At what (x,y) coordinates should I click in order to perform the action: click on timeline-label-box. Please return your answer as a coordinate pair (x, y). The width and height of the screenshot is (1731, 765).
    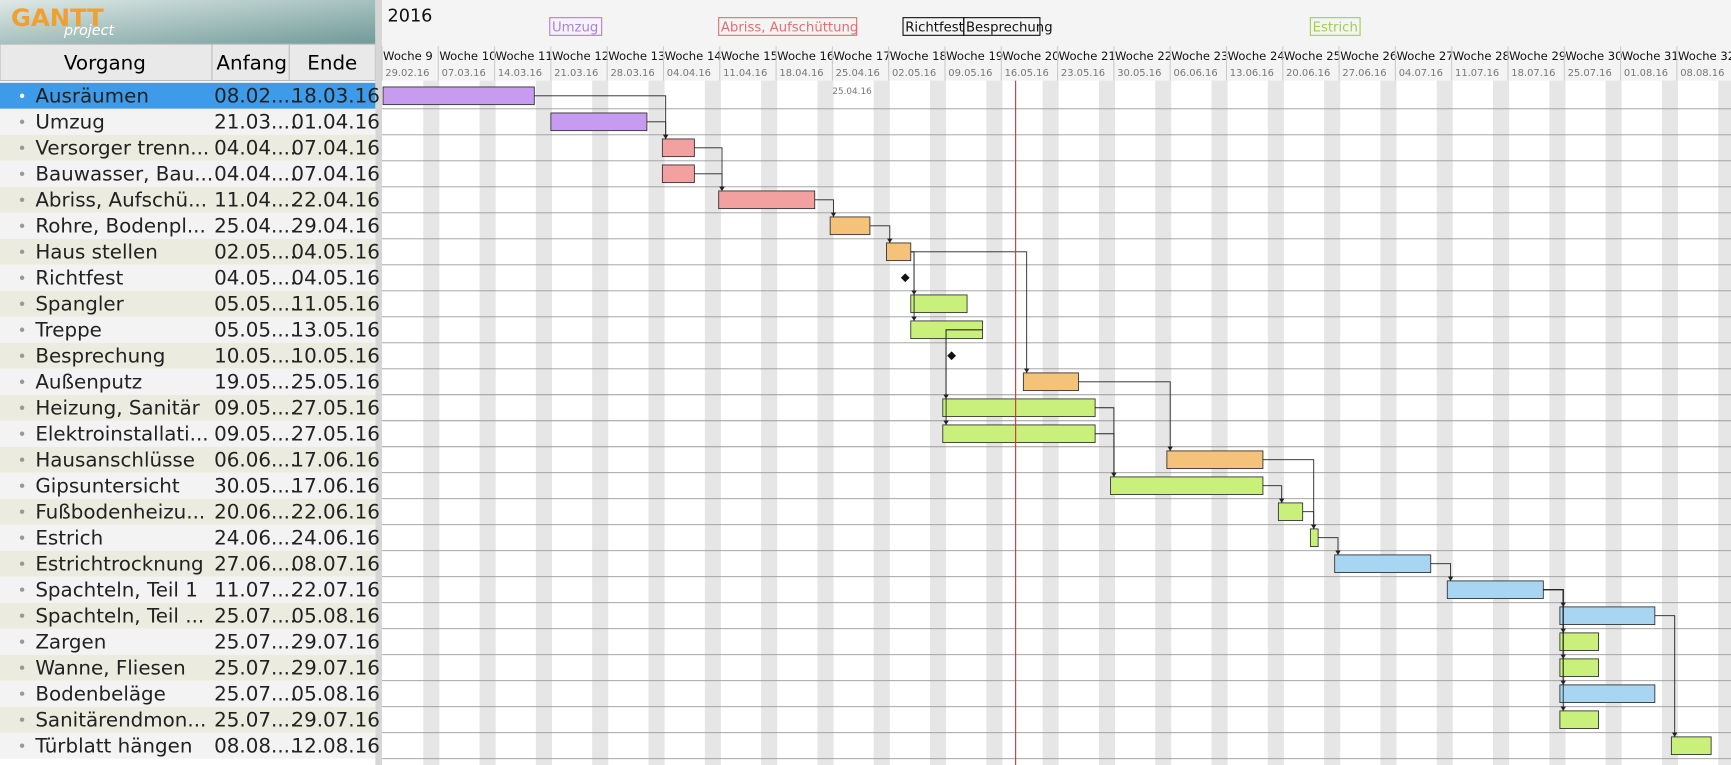
    Looking at the image, I should click on (788, 26).